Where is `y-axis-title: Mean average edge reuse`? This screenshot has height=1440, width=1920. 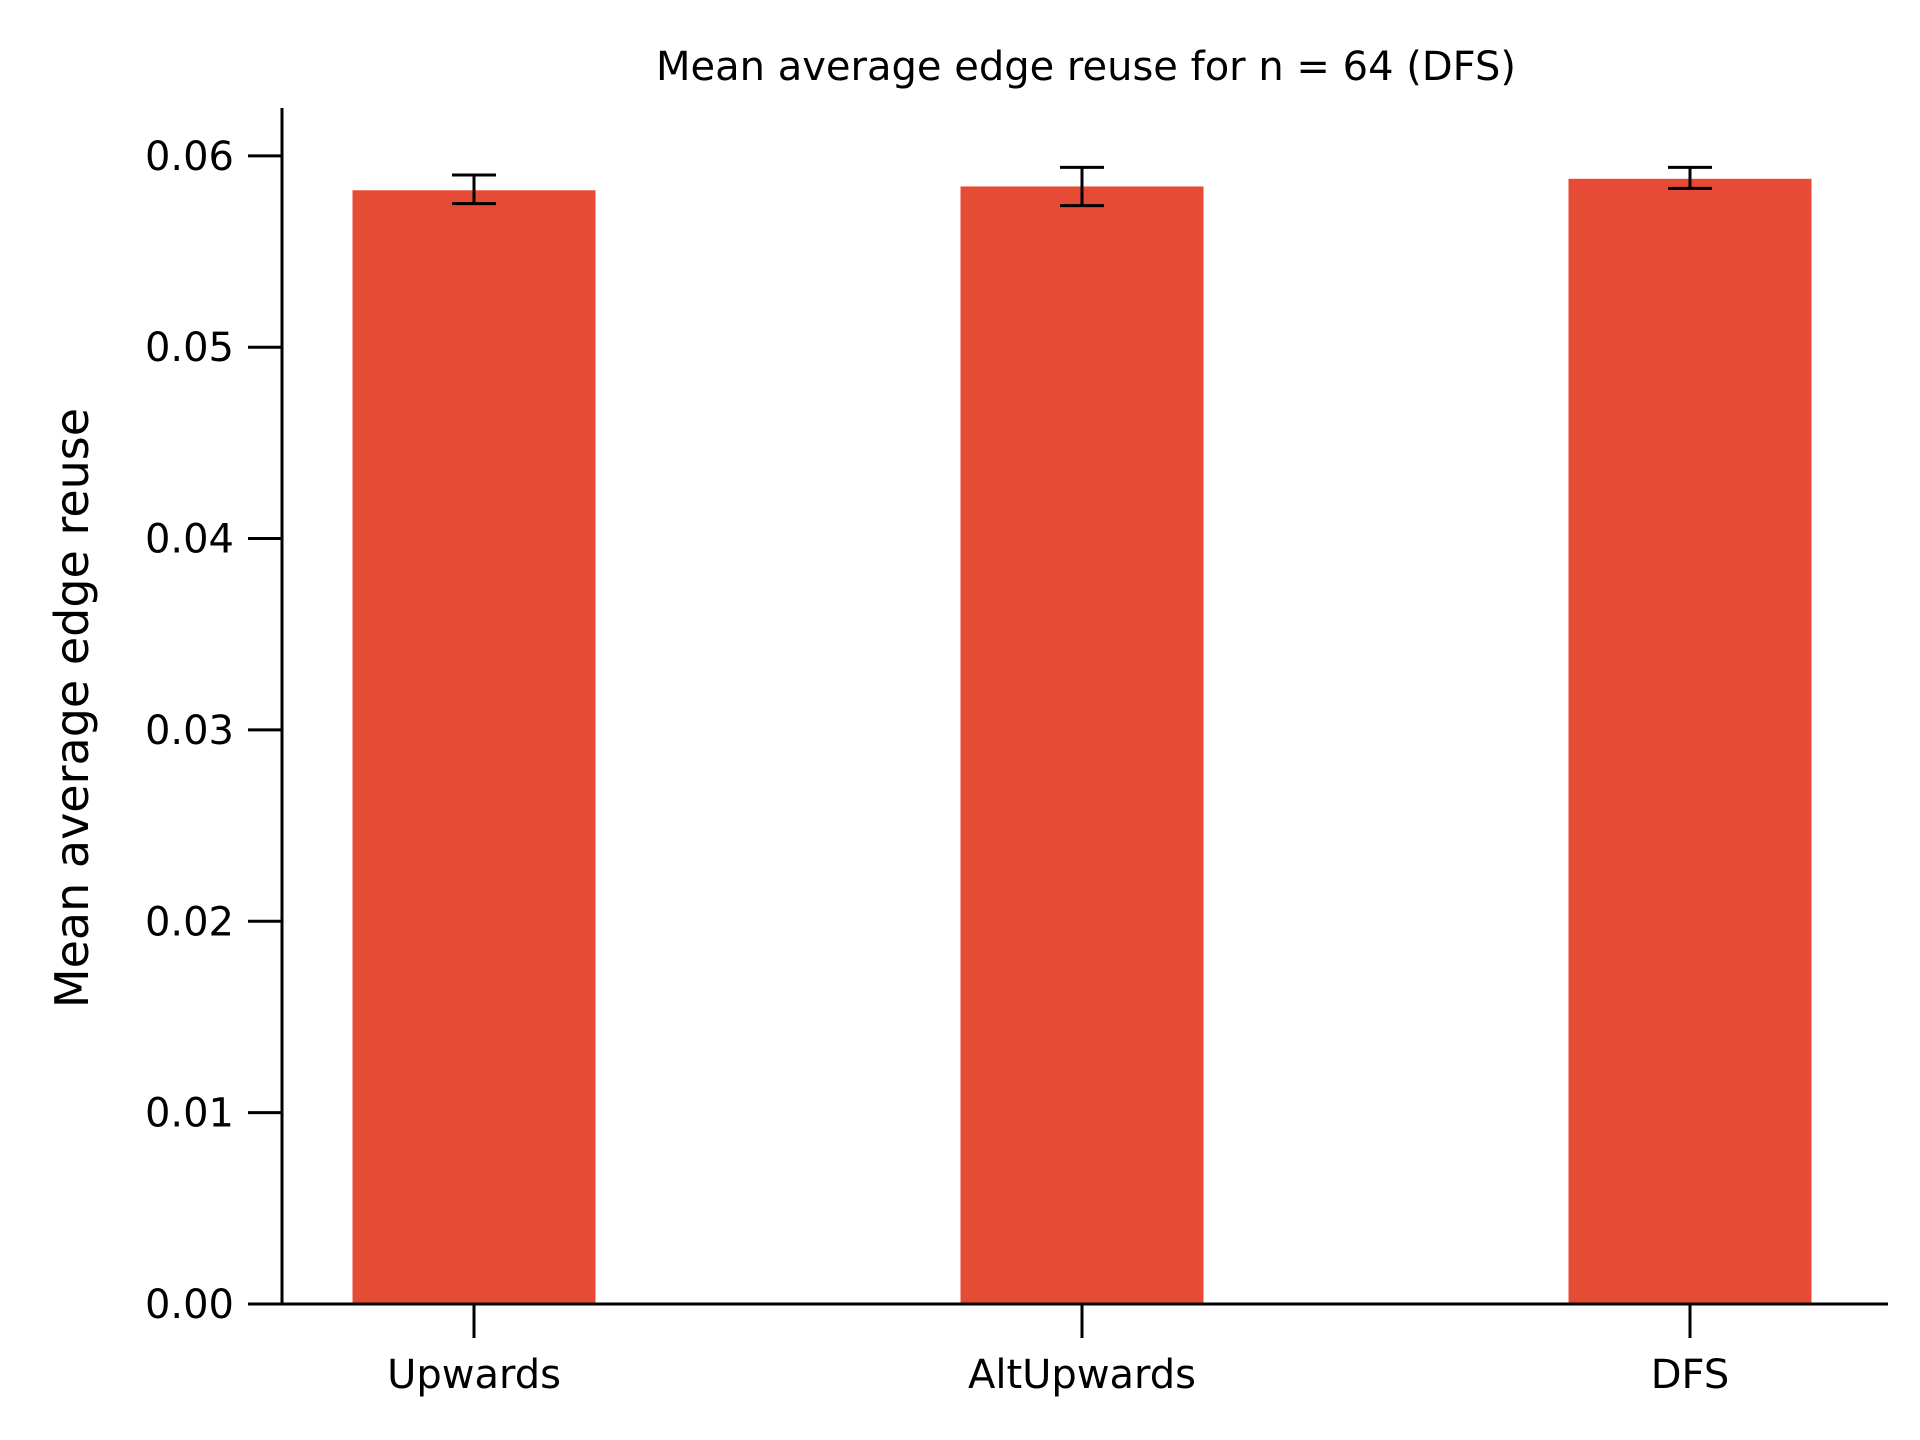 y-axis-title: Mean average edge reuse is located at coordinates (72, 708).